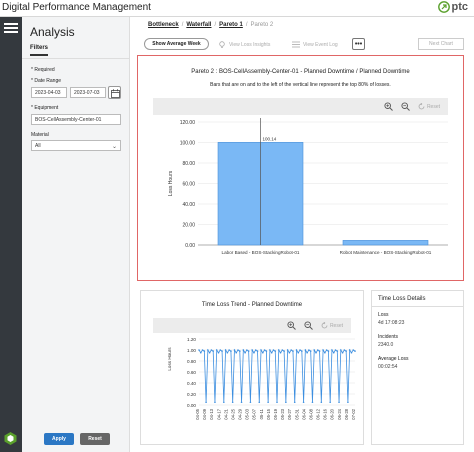 Image resolution: width=474 pixels, height=452 pixels. I want to click on view-loss-insights-button: View Loss Insights, so click(244, 44).